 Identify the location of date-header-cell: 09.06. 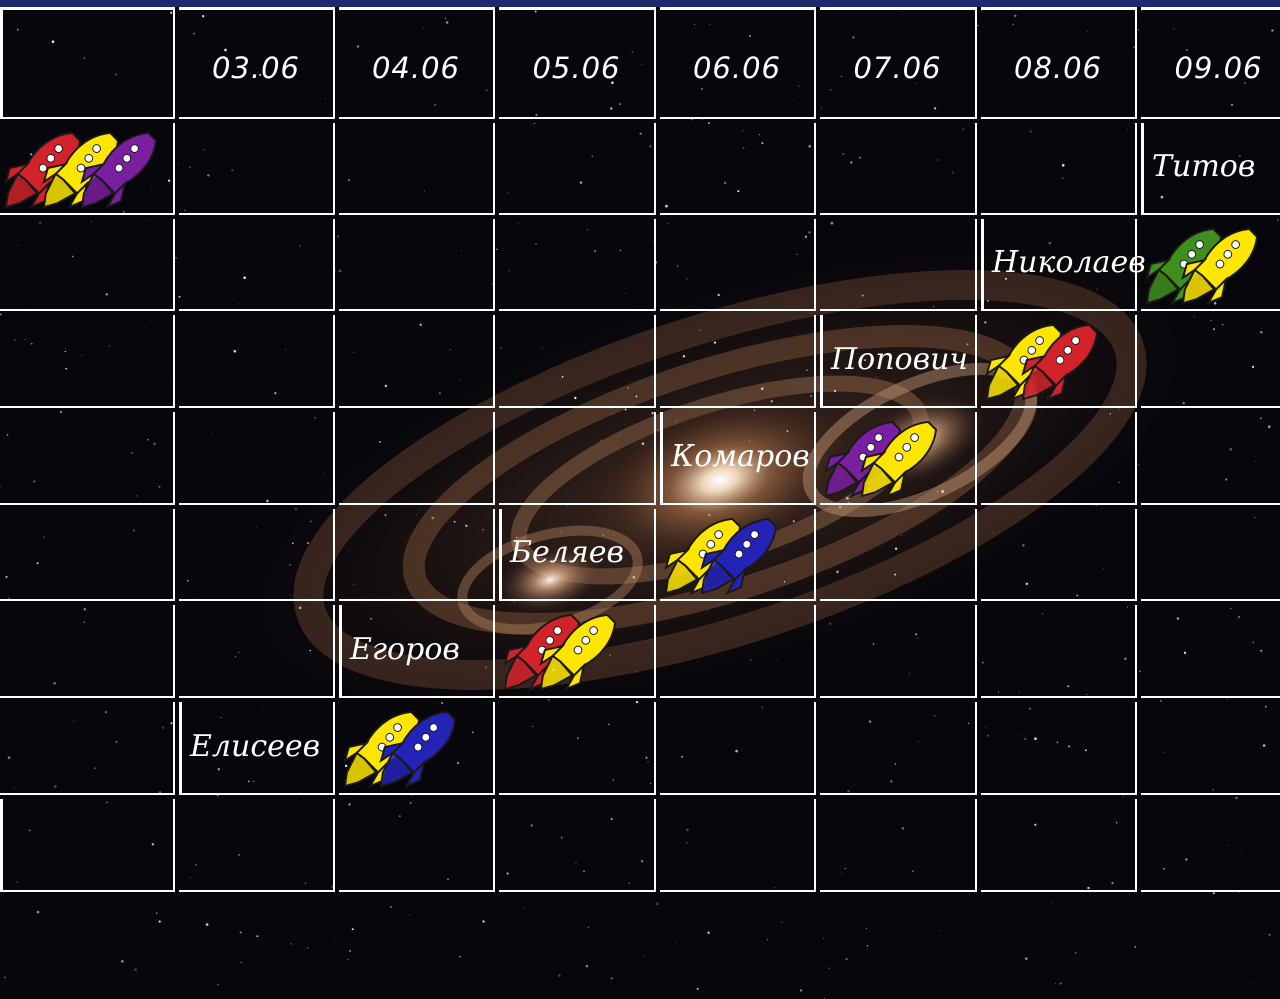
(1210, 63).